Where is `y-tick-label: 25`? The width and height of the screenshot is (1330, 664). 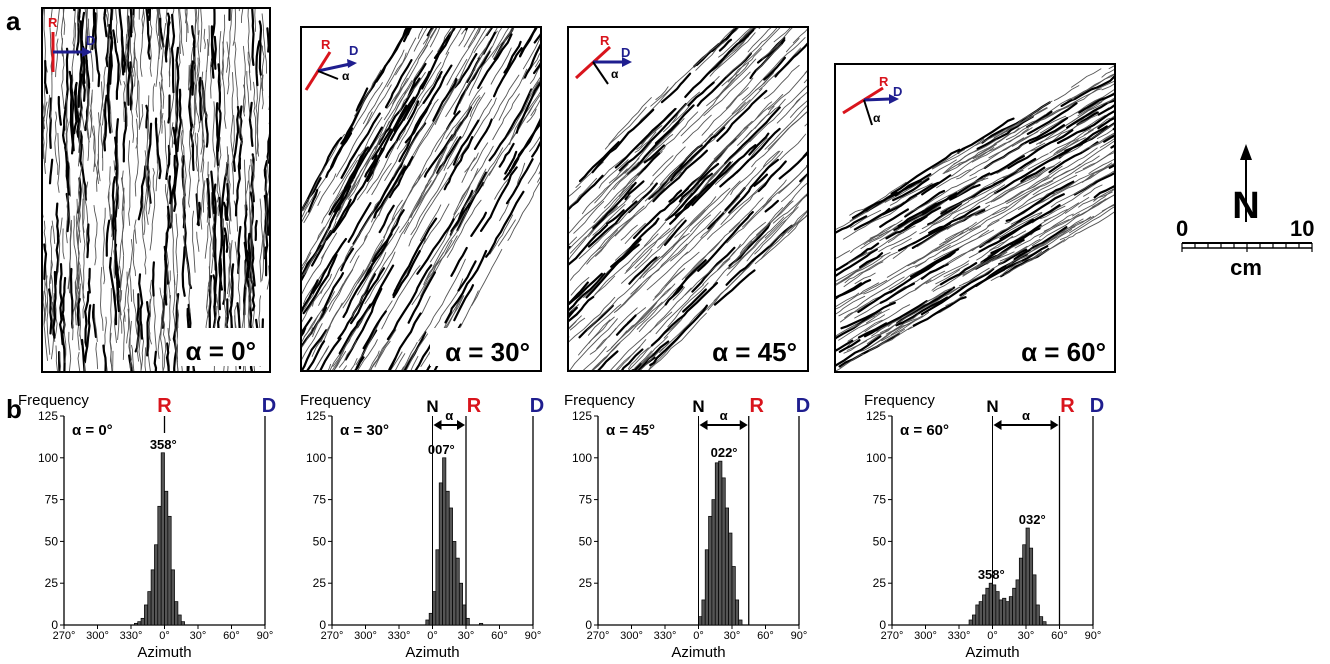
y-tick-label: 25 is located at coordinates (320, 583).